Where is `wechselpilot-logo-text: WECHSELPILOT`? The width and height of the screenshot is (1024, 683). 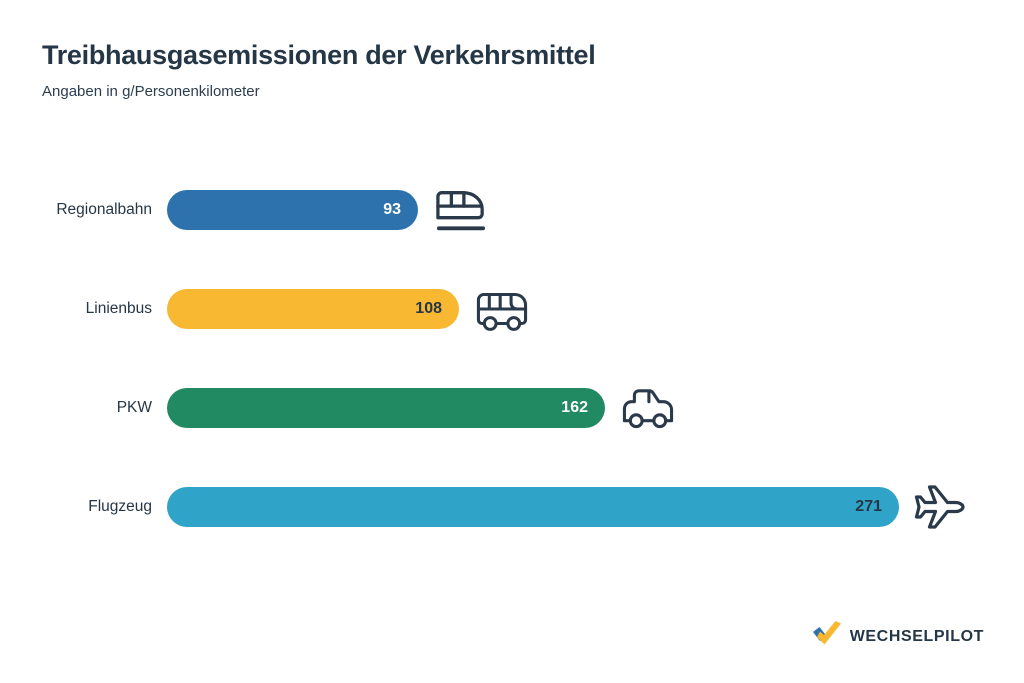 wechselpilot-logo-text: WECHSELPILOT is located at coordinates (916, 636).